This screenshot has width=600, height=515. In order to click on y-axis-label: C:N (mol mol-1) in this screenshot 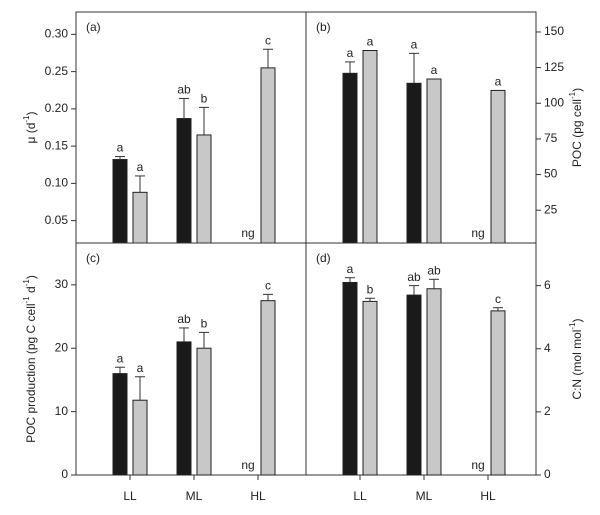, I will do `click(576, 358)`.